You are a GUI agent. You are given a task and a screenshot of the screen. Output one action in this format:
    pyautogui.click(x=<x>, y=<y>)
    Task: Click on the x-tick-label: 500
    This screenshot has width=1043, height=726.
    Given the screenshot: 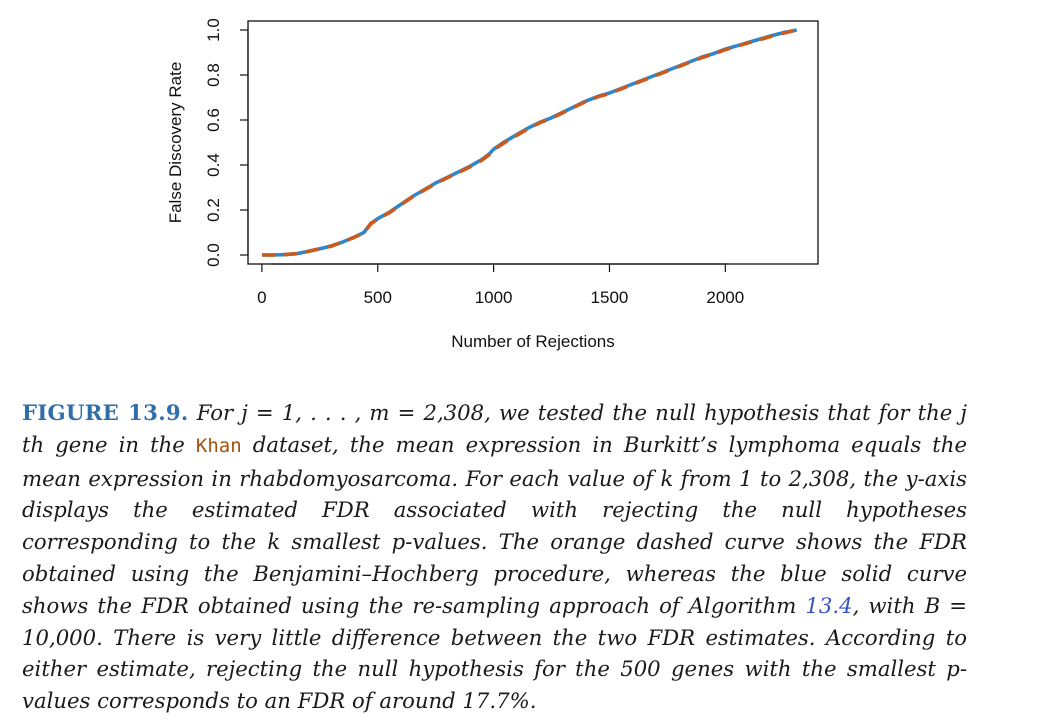 What is the action you would take?
    pyautogui.click(x=378, y=297)
    